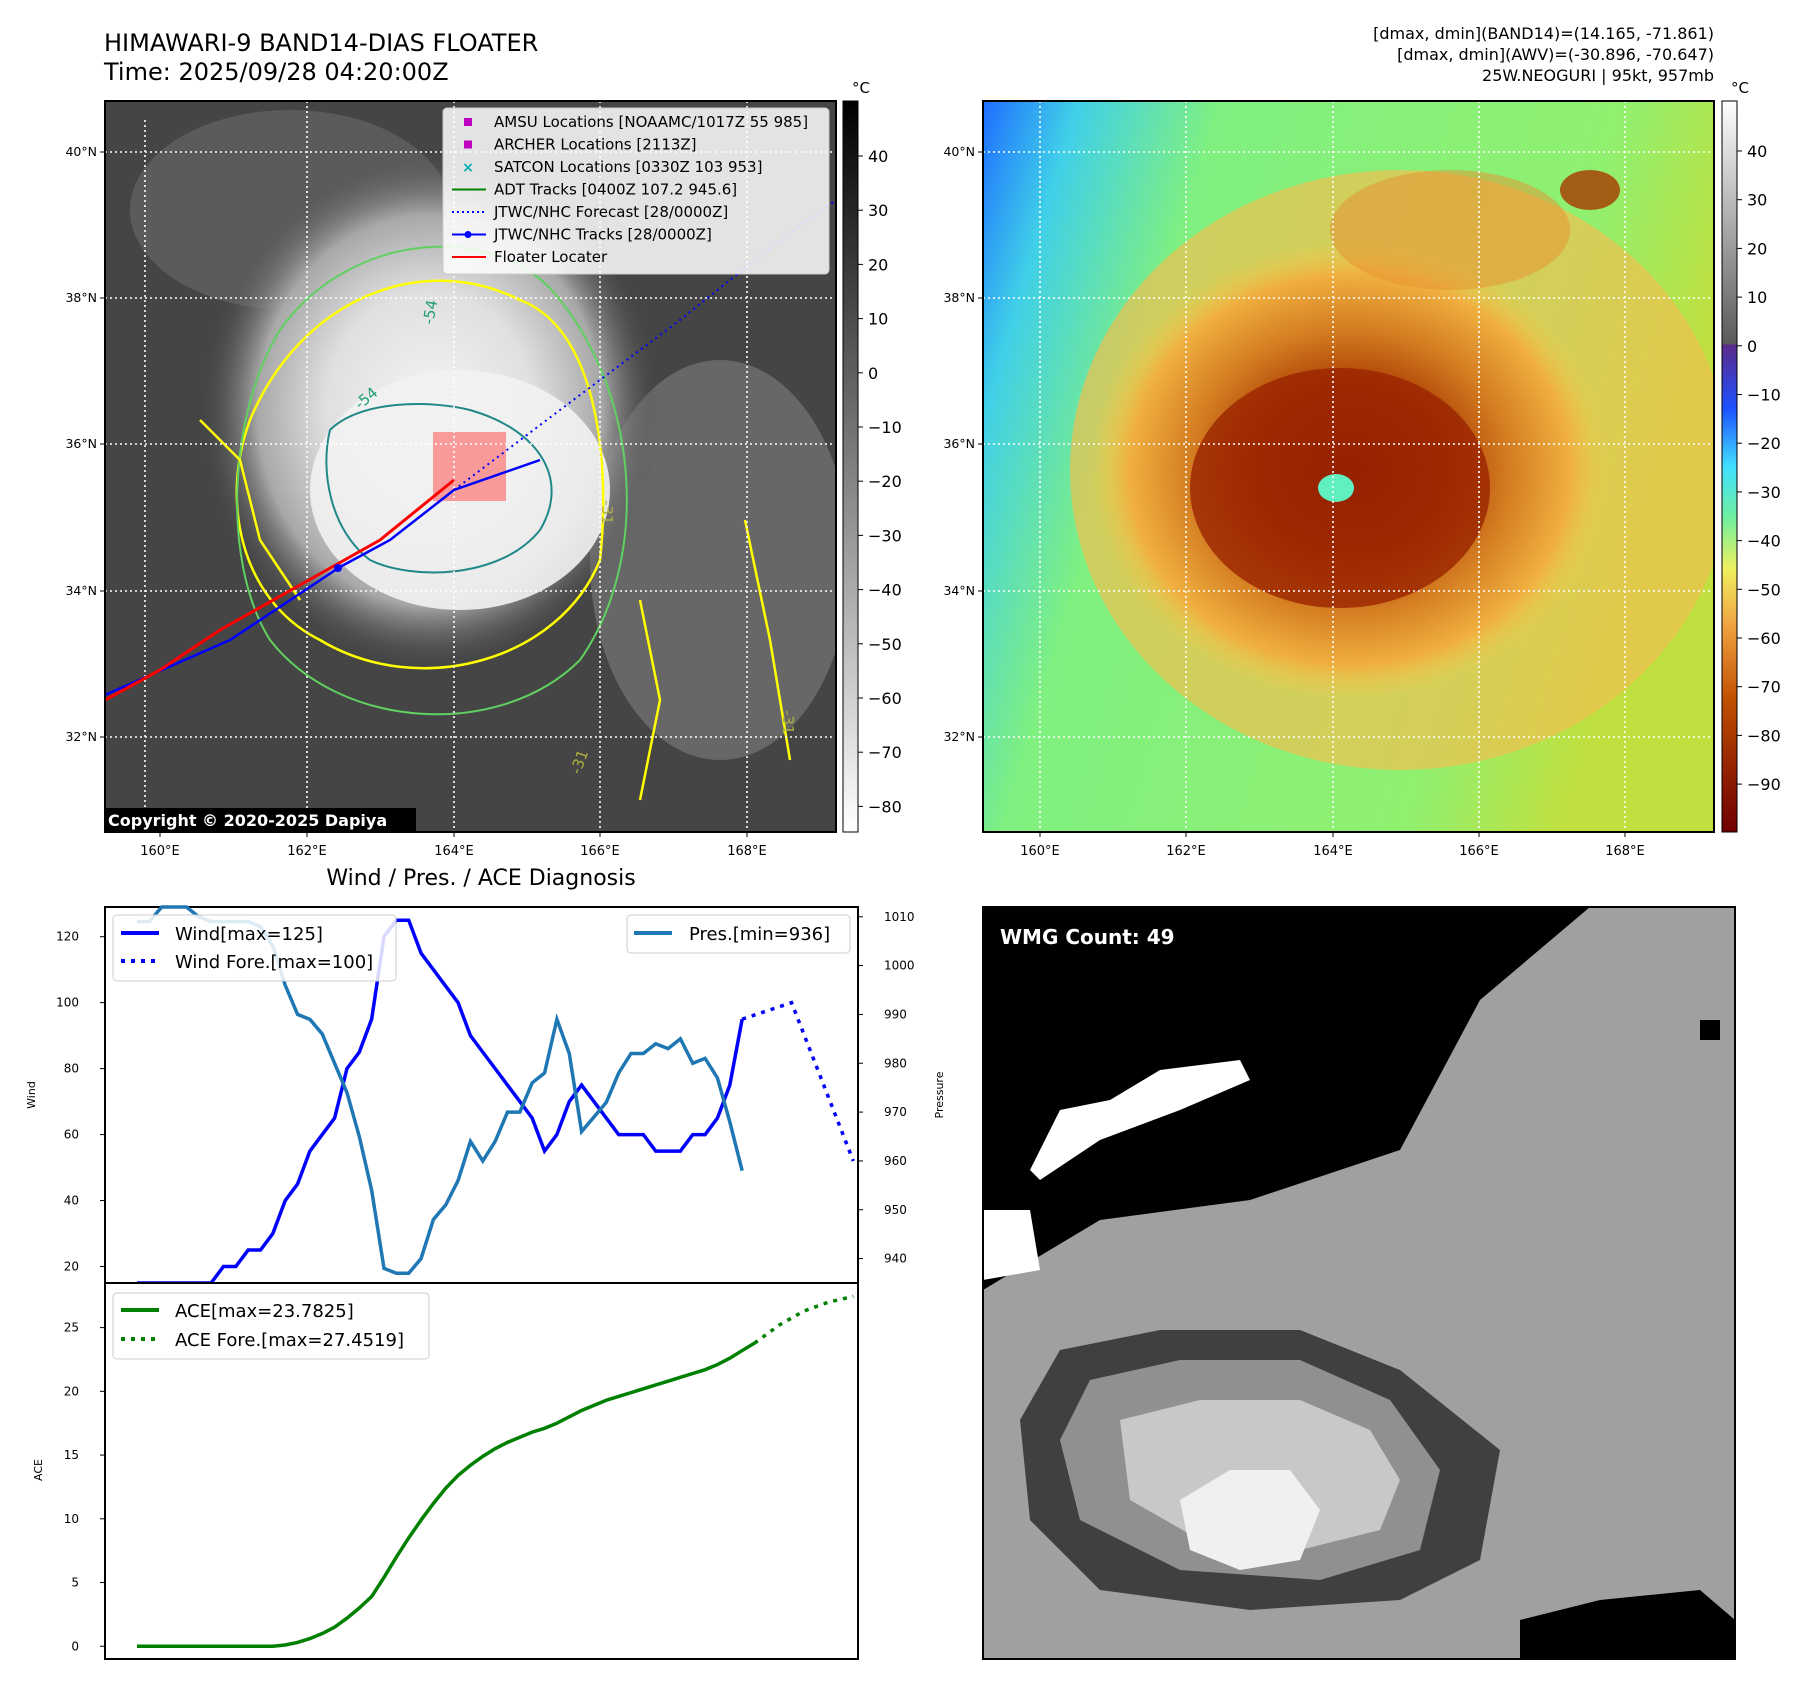  What do you see at coordinates (38, 1470) in the screenshot?
I see `ace-axis-label: ACE` at bounding box center [38, 1470].